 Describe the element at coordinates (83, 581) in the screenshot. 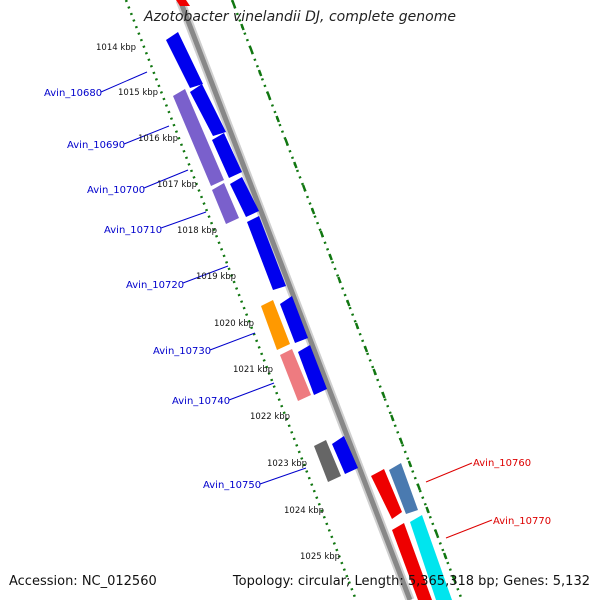

I see `accession-text: Accession: NC_012560` at that location.